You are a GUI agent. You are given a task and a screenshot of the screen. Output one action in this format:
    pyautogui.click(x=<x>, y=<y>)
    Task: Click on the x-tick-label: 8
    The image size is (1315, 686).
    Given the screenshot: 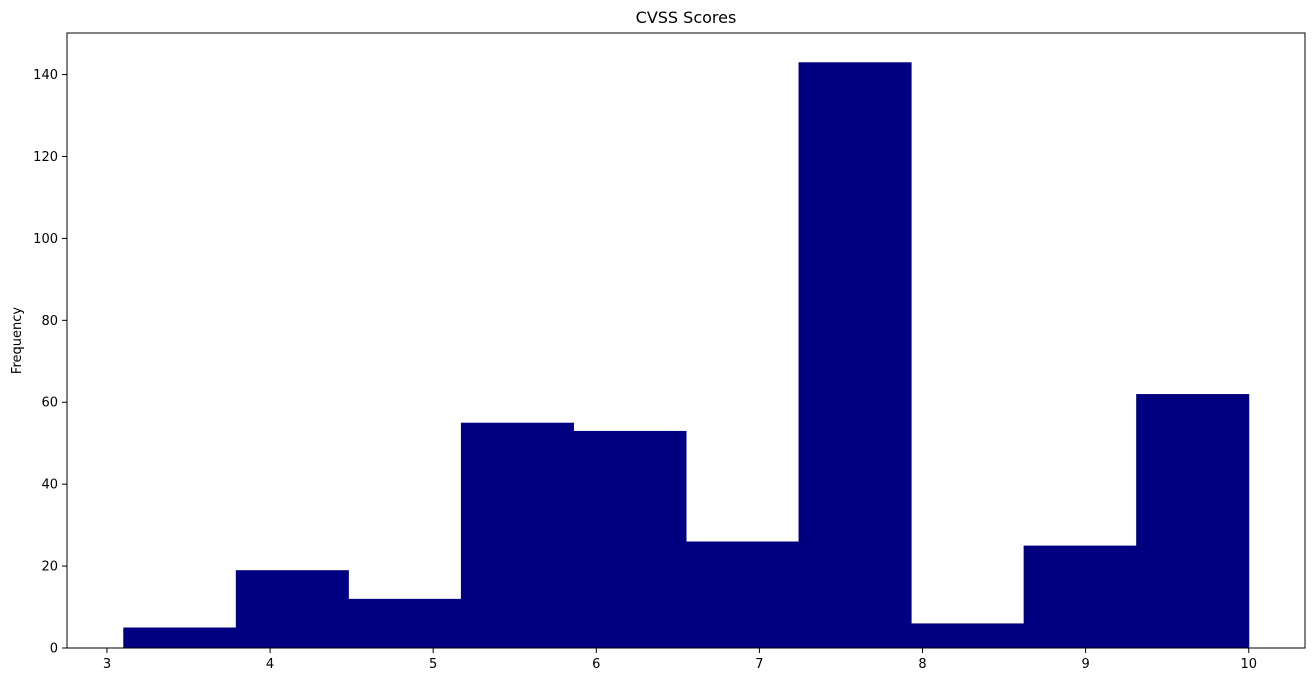 What is the action you would take?
    pyautogui.click(x=922, y=664)
    